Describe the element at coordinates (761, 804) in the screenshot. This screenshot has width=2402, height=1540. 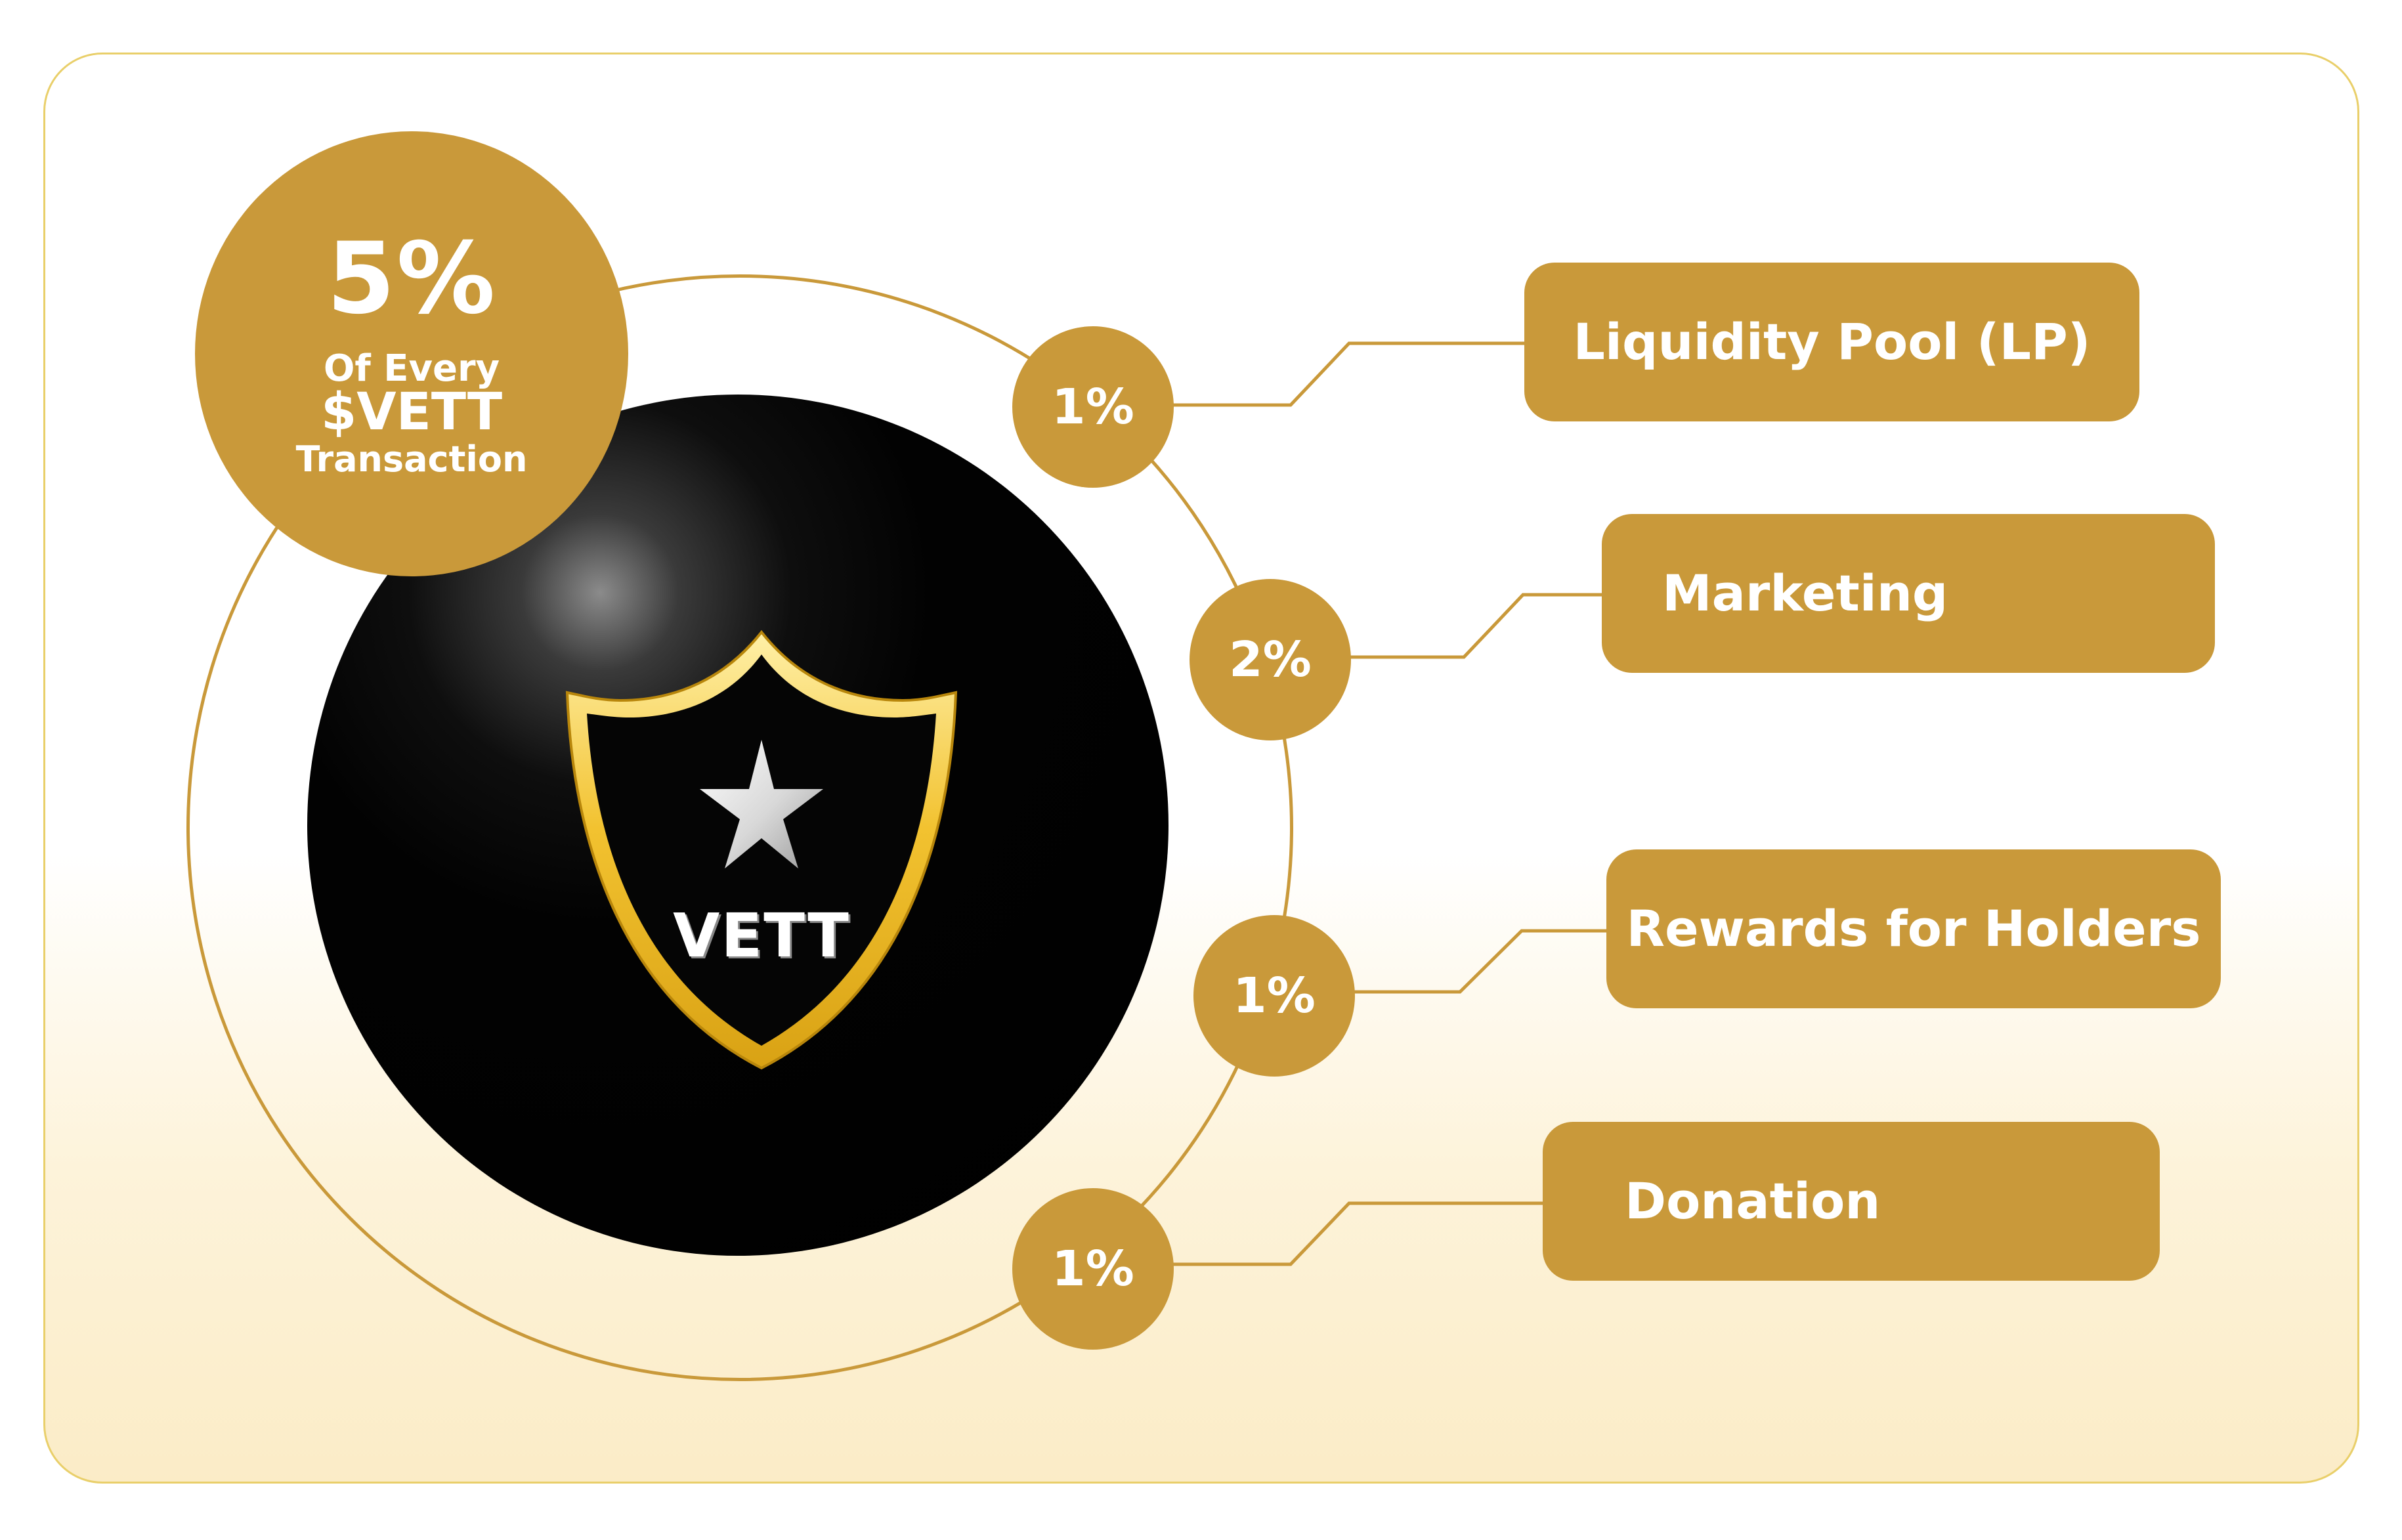
I see `star-icon` at that location.